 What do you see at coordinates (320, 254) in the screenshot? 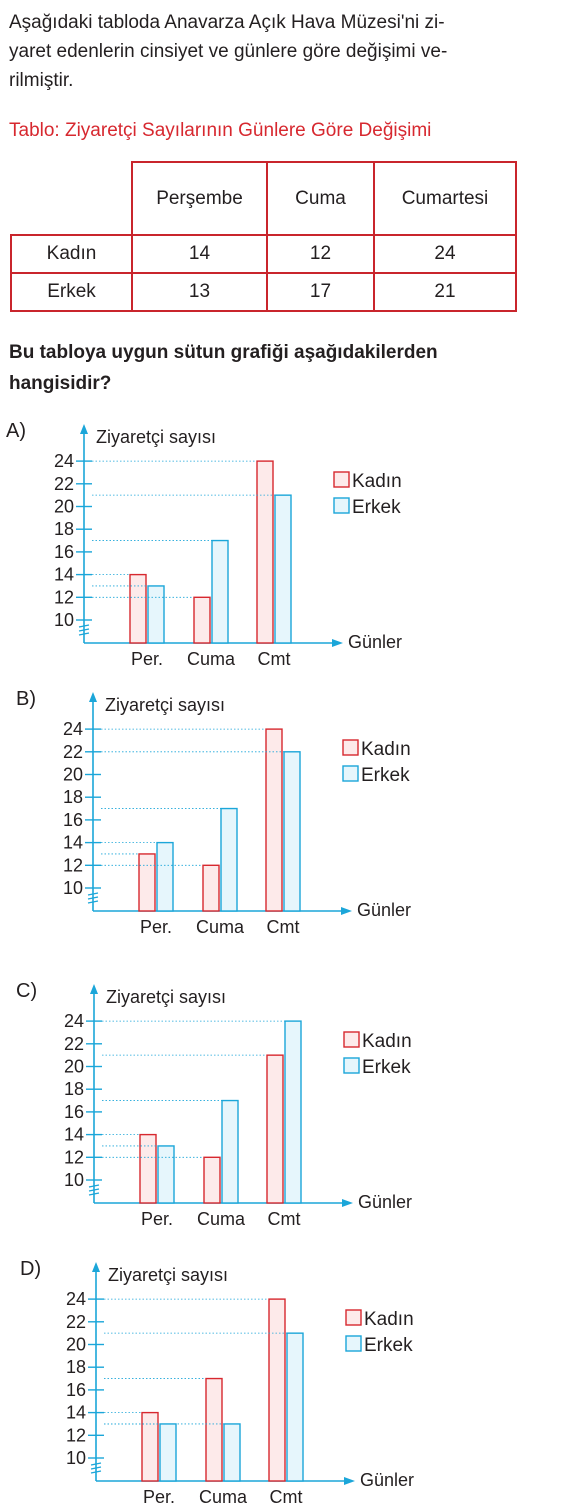
I see `table-cell: 12` at bounding box center [320, 254].